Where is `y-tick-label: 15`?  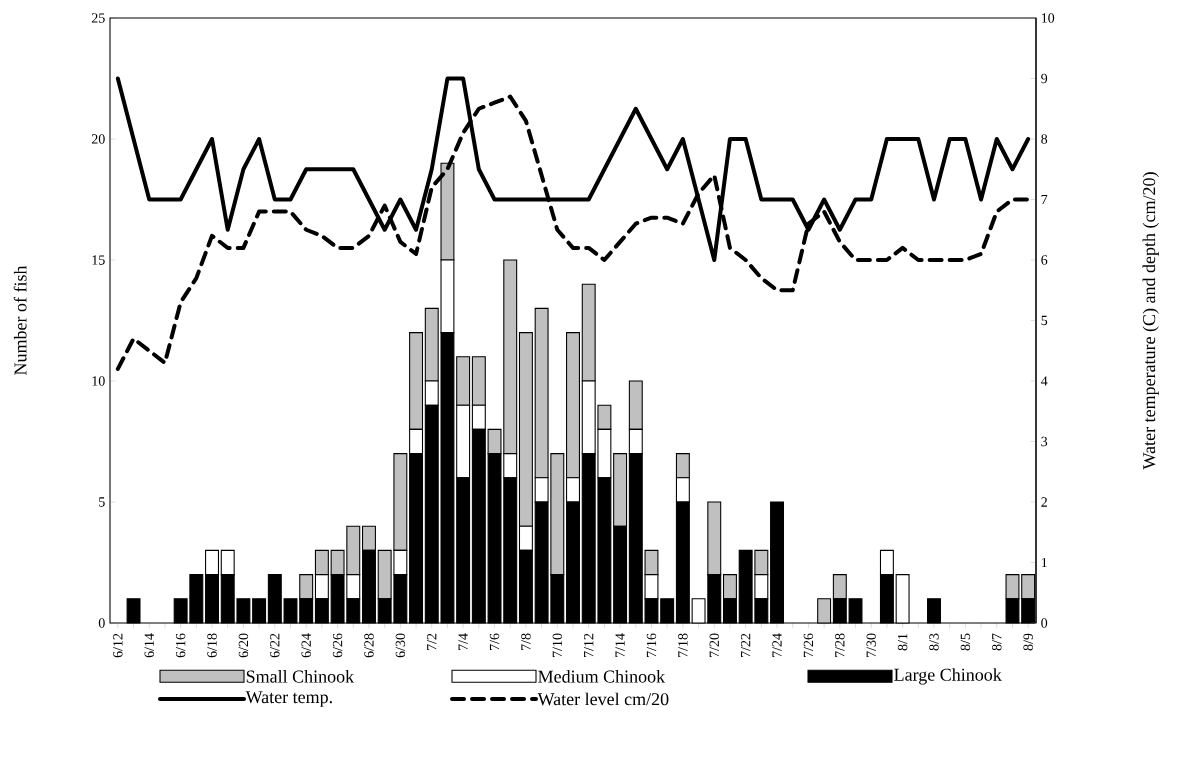 y-tick-label: 15 is located at coordinates (98, 260).